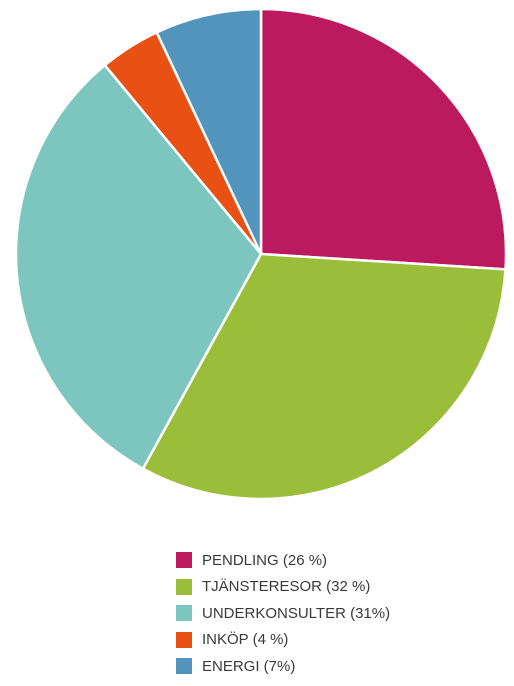 This screenshot has width=514, height=686. I want to click on legend-label: TJÄNSTERESOR (32 %), so click(286, 587).